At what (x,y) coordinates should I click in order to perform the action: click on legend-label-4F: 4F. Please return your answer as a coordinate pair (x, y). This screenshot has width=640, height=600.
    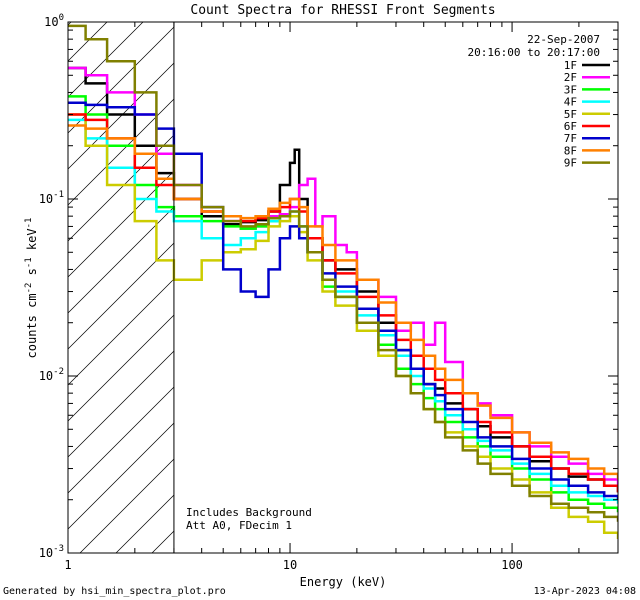
    Looking at the image, I should click on (570, 102).